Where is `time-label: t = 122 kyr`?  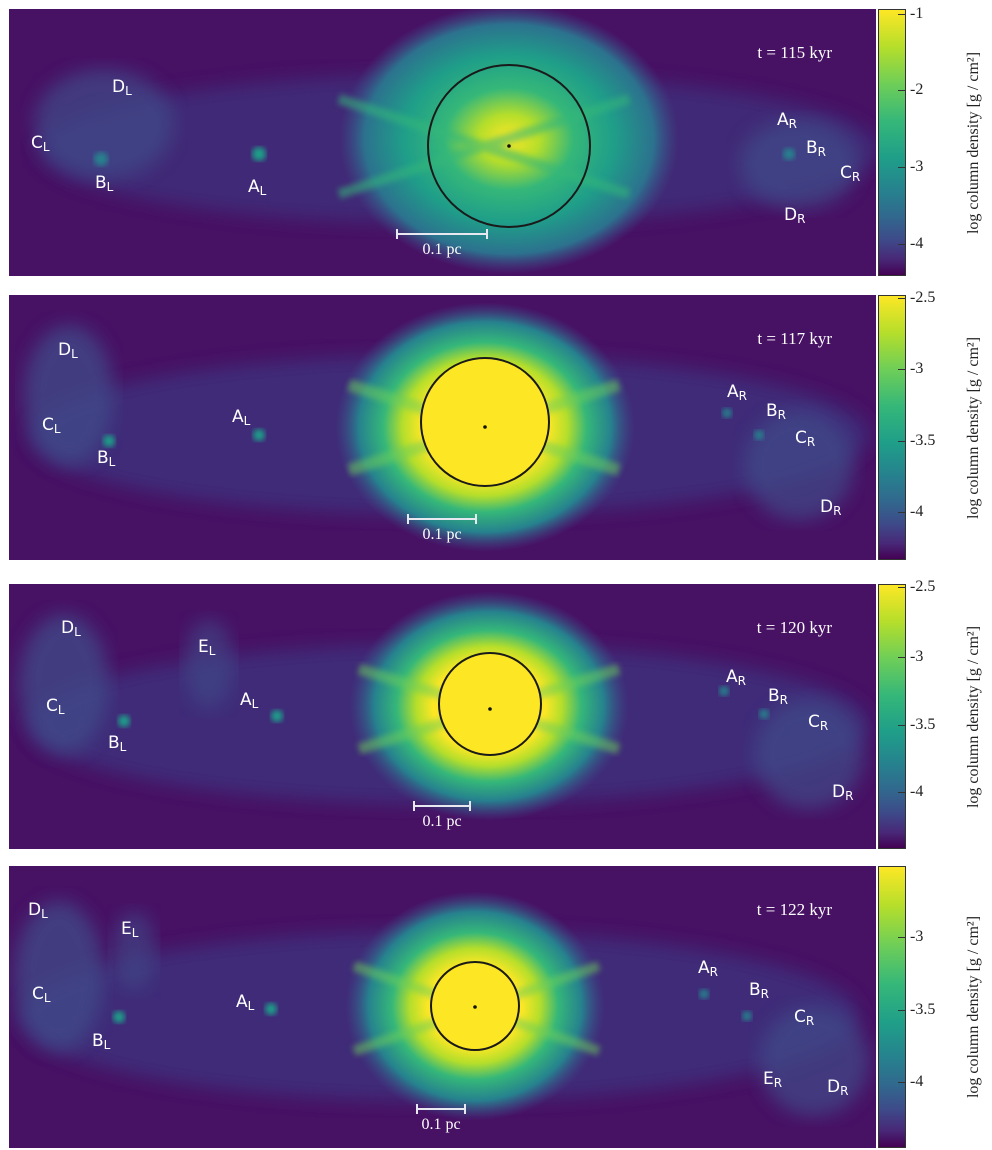 time-label: t = 122 kyr is located at coordinates (794, 909).